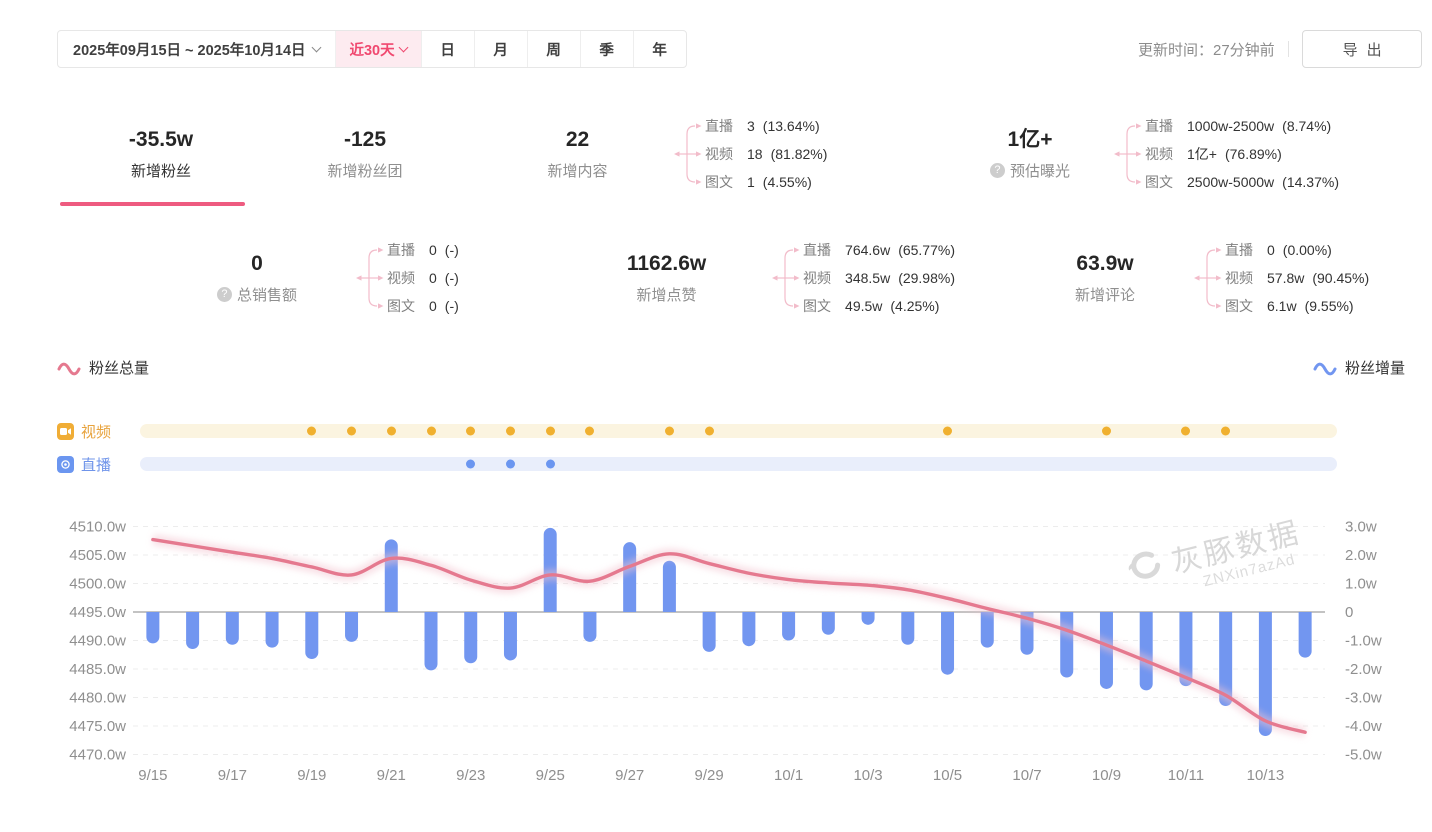 This screenshot has height=832, width=1432. Describe the element at coordinates (1238, 126) in the screenshot. I see `breakdown-row-live: 直播 1000w-2500w (8.74%)` at that location.